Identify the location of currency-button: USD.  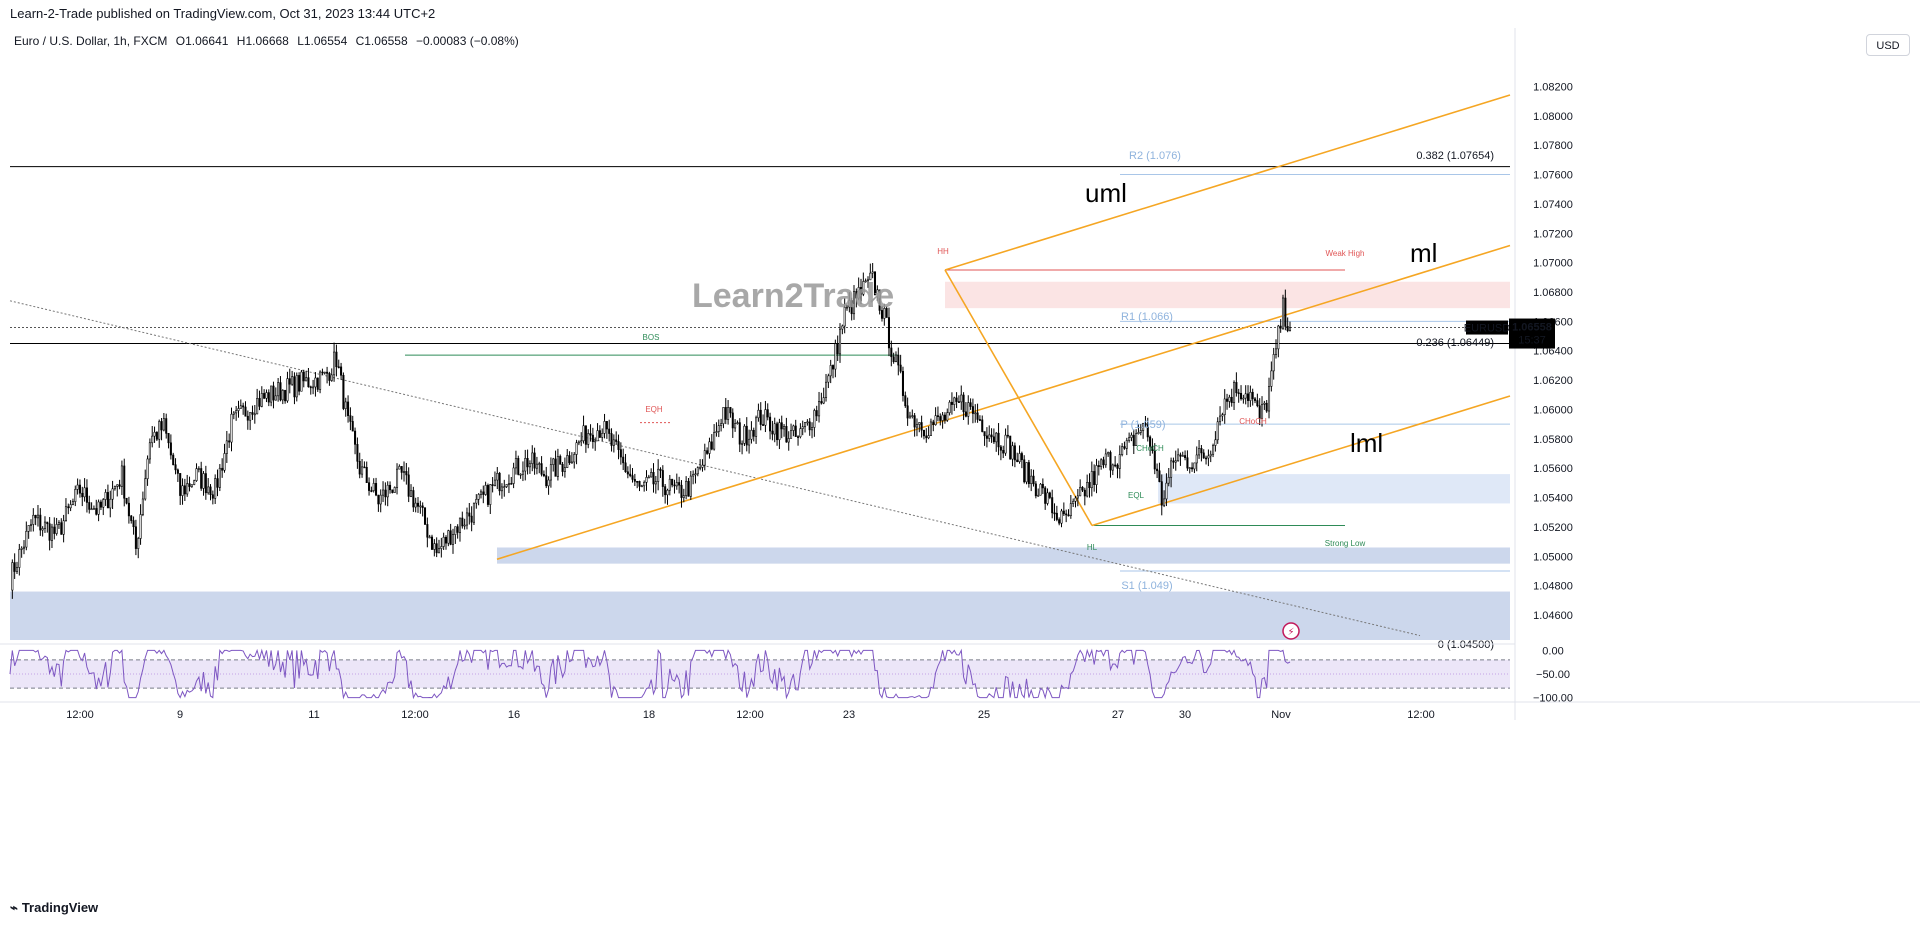
(1888, 45).